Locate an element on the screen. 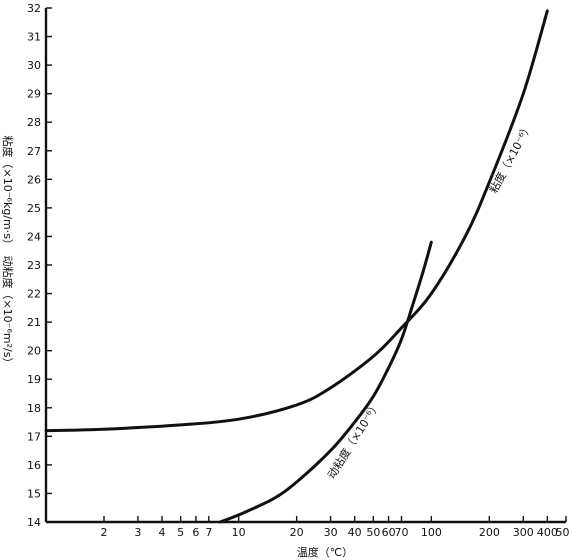 Image resolution: width=569 pixels, height=560 pixels. y-tick-label: 25 is located at coordinates (34, 208).